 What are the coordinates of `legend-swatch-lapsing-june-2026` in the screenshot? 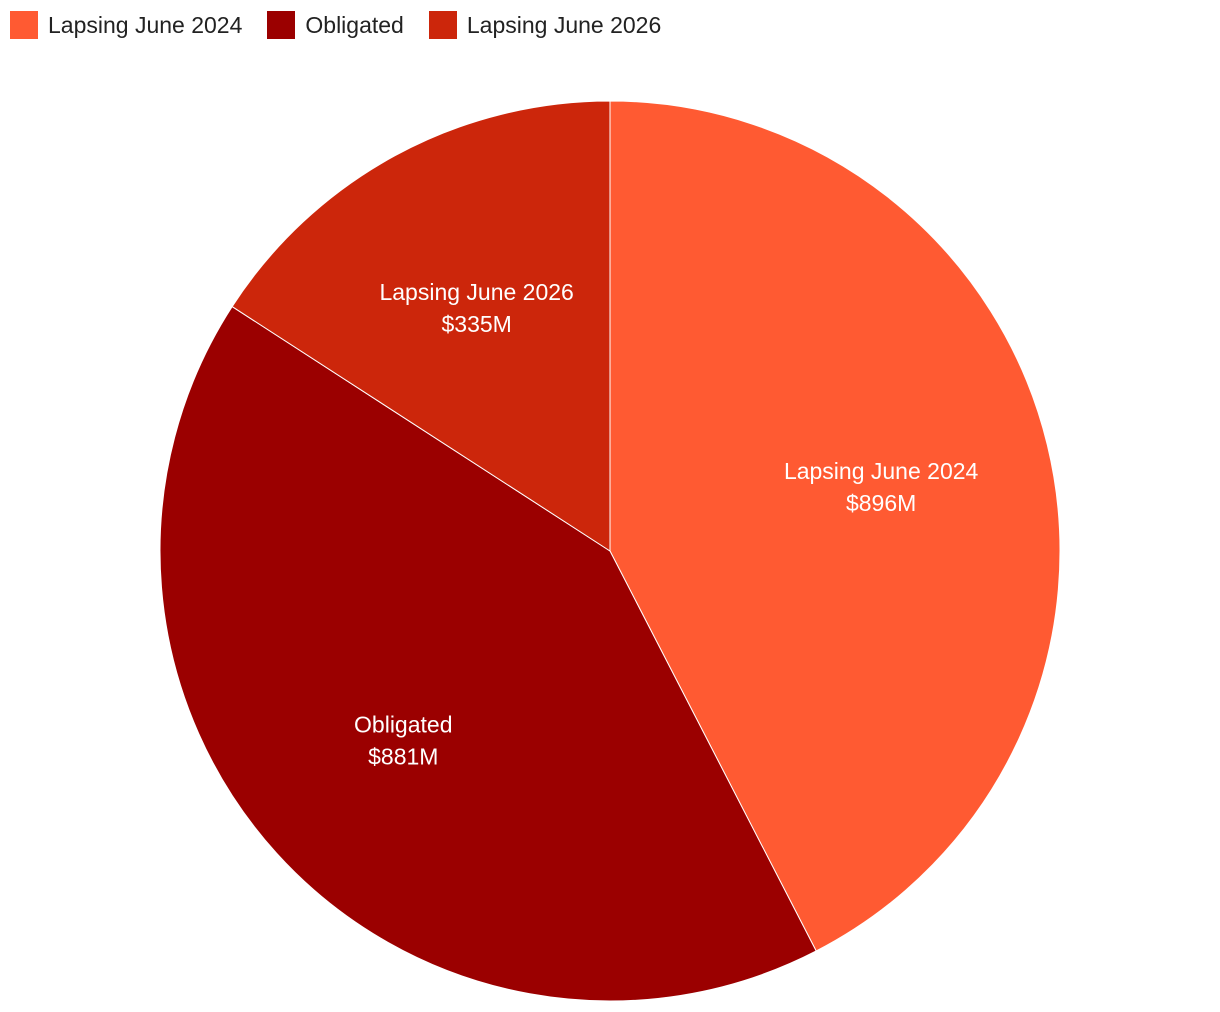 It's located at (442, 25).